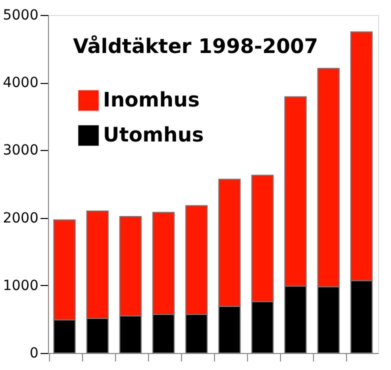 This screenshot has width=391, height=370. I want to click on y-tick-label: 1000, so click(20, 286).